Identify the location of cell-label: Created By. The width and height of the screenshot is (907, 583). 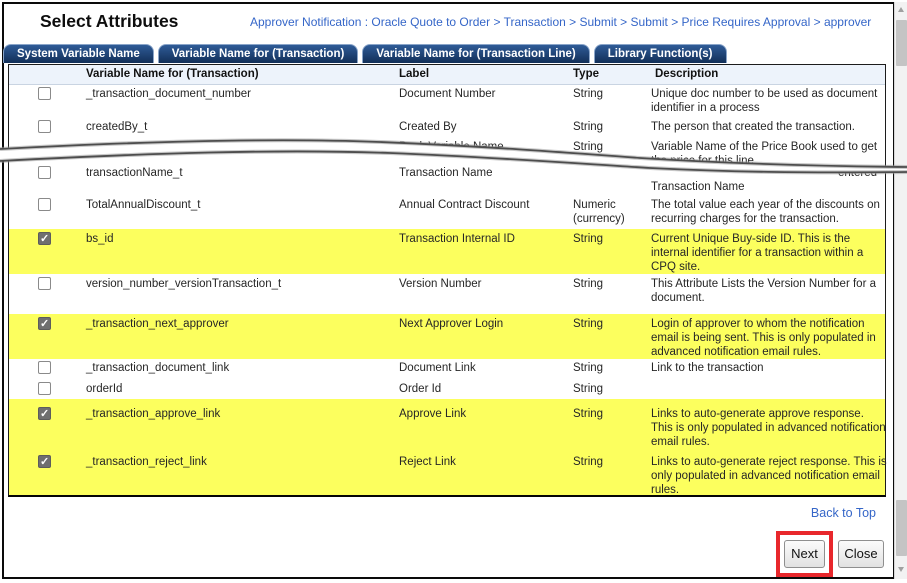
(428, 127).